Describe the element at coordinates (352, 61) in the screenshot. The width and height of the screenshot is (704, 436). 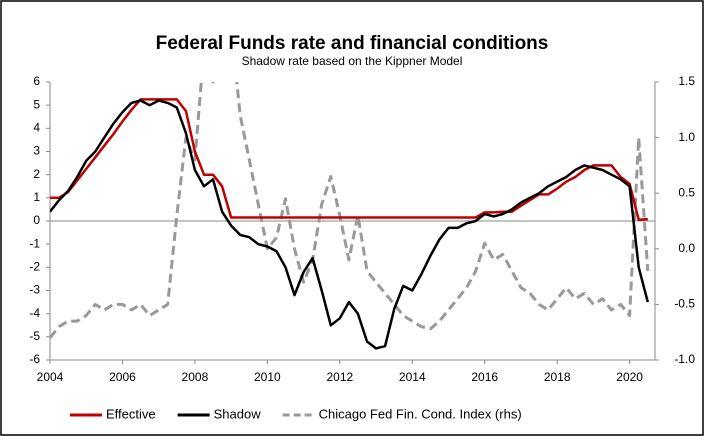
I see `chart-subtitle: Shadow rate based on the Kippner Model` at that location.